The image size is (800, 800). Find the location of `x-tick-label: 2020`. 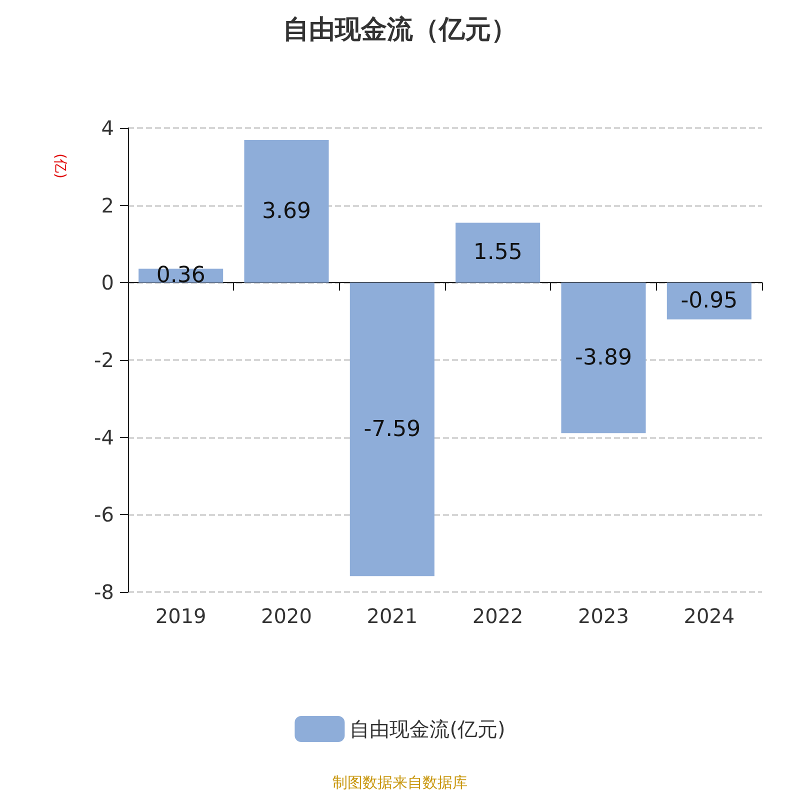

x-tick-label: 2020 is located at coordinates (286, 616).